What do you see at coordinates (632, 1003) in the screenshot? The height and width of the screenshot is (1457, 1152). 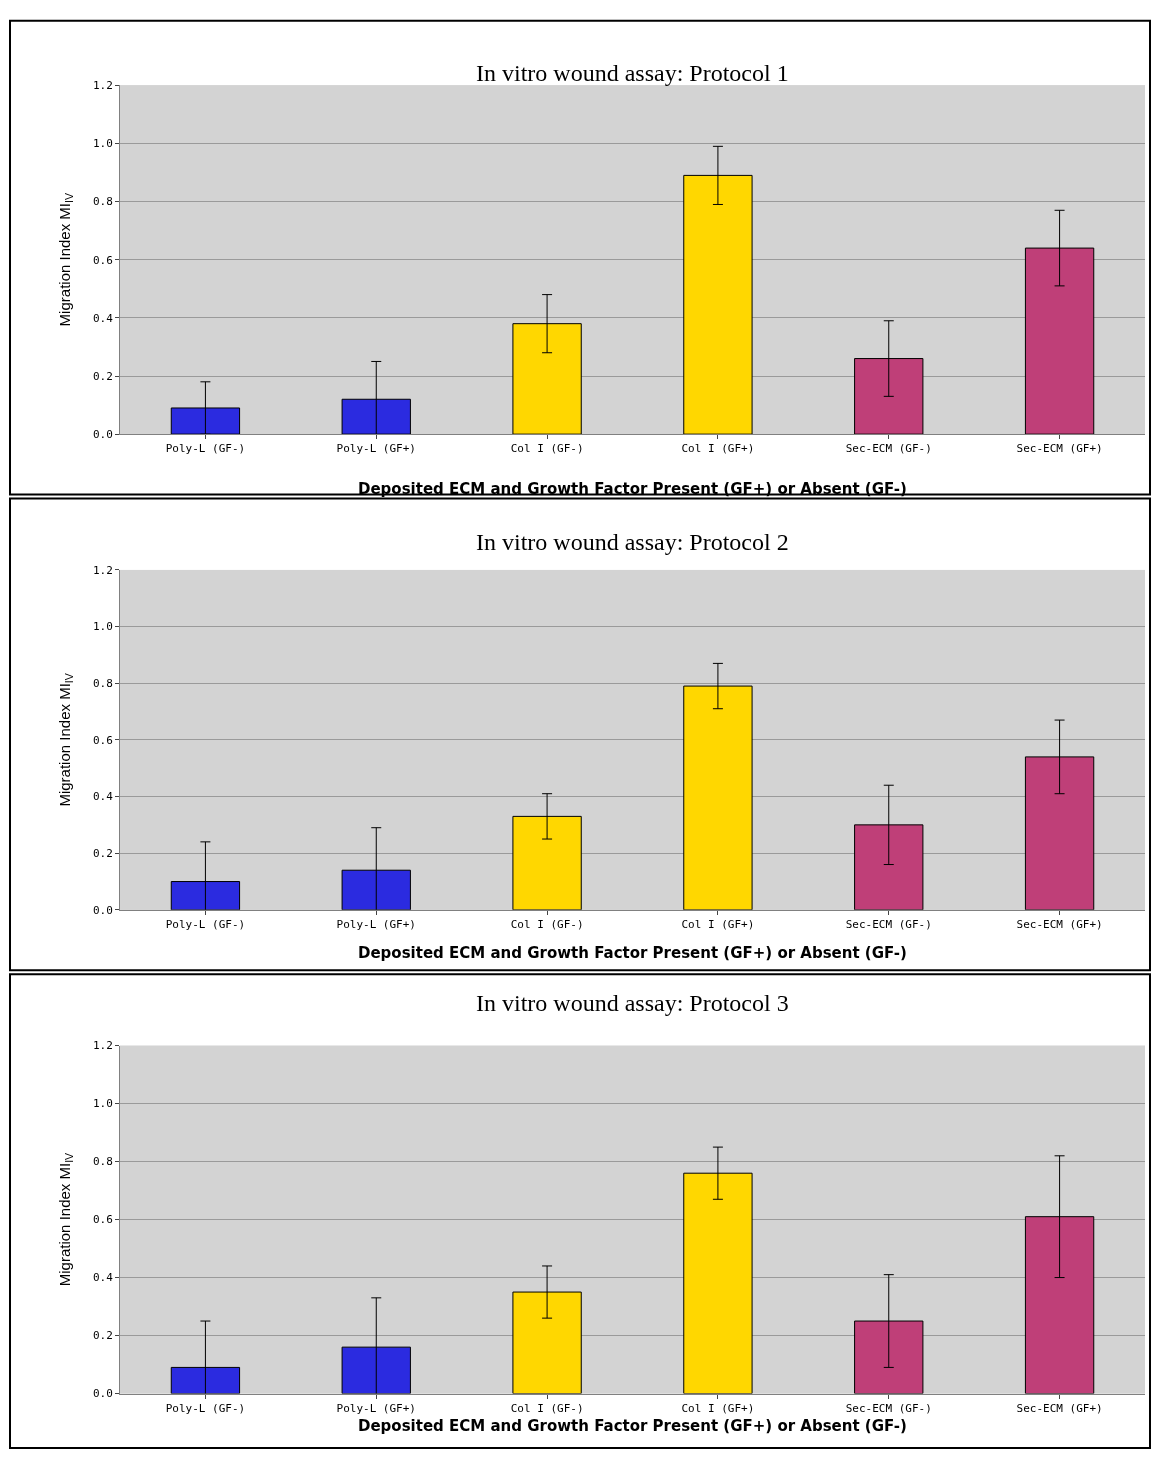 I see `chart-title: In vitro wound assay: Protocol 3` at bounding box center [632, 1003].